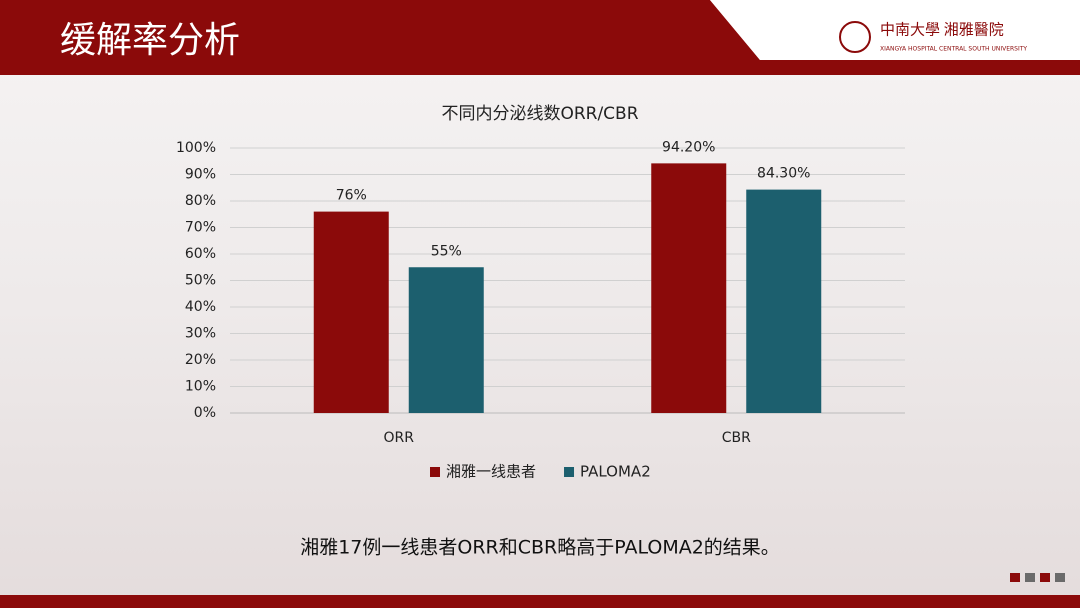  What do you see at coordinates (200, 254) in the screenshot?
I see `y-tick-label: 60%` at bounding box center [200, 254].